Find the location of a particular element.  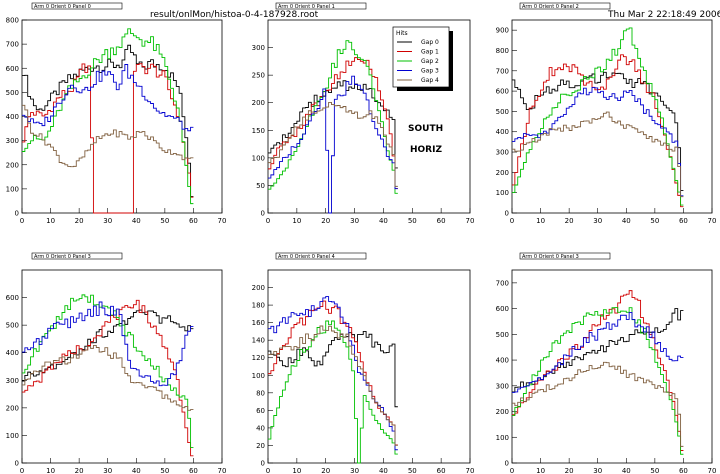

y-tick-label: 50 is located at coordinates (260, 186).